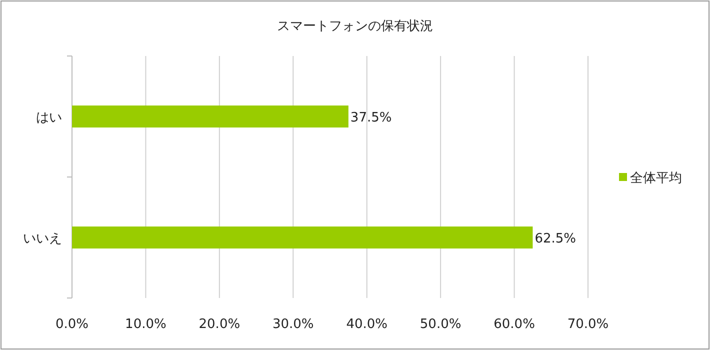  I want to click on x-tick-label: 20.0%, so click(219, 324).